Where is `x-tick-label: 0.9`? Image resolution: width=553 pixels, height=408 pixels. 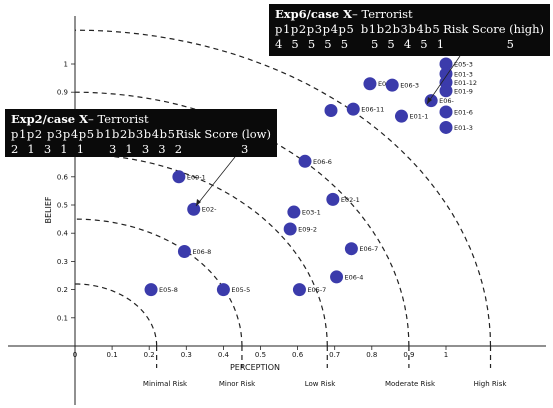 x-tick-label: 0.9 is located at coordinates (408, 355).